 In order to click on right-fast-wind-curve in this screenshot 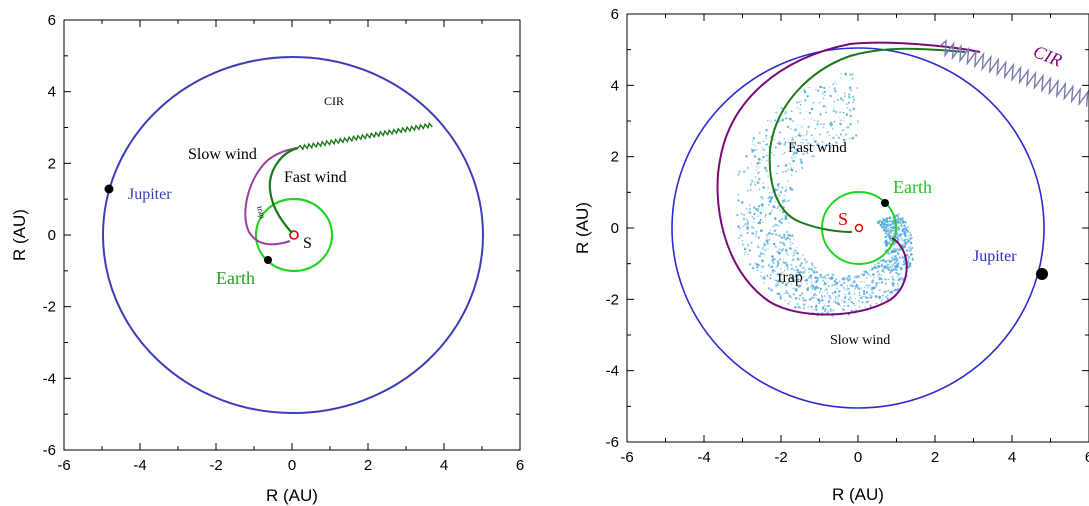, I will do `click(867, 140)`.